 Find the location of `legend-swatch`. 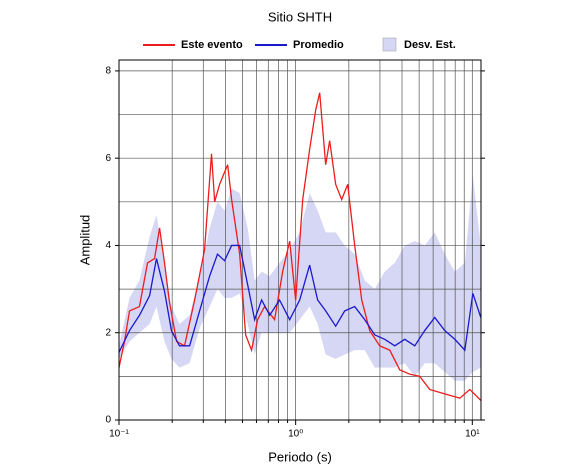

legend-swatch is located at coordinates (389, 44).